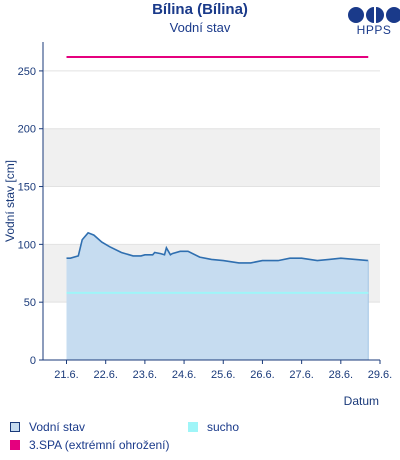  I want to click on y-tick-label-0: 0, so click(33, 361).